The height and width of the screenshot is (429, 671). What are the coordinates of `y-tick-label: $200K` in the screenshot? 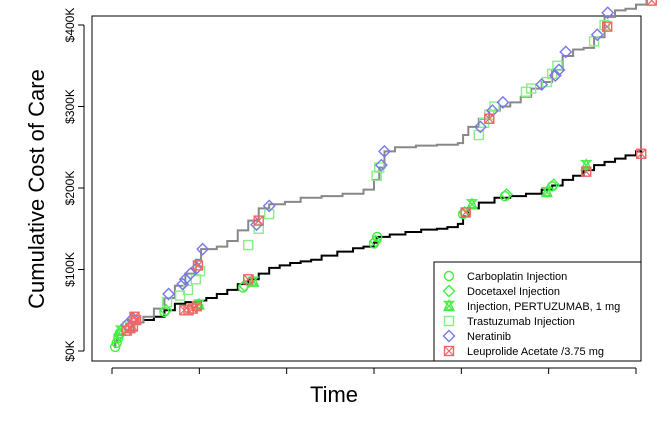 It's located at (70, 188).